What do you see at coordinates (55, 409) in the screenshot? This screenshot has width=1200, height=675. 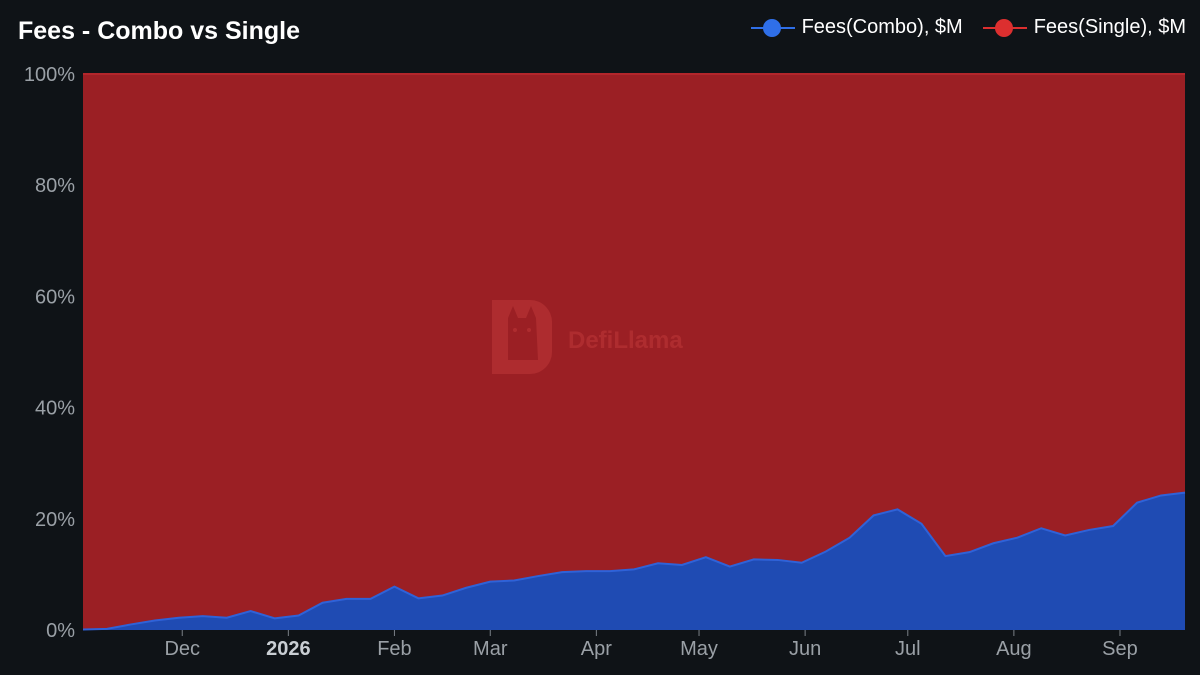 I see `y-tick-label: 40%` at bounding box center [55, 409].